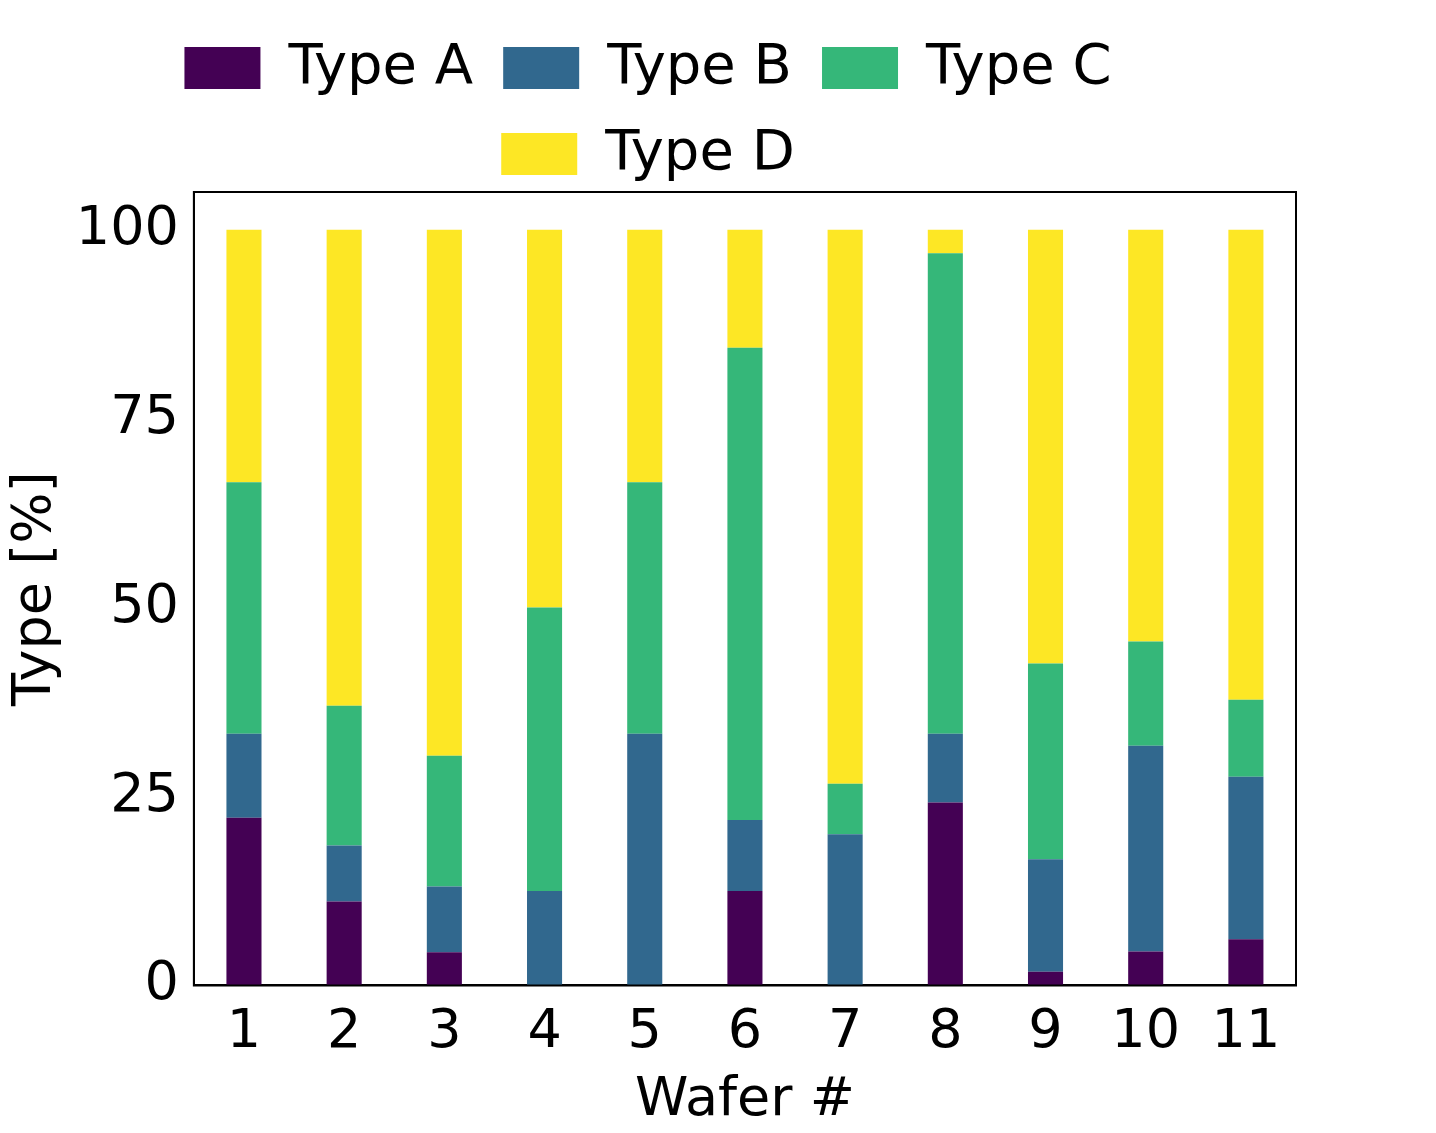 The image size is (1436, 1133). I want to click on legend-label: Type B, so click(699, 63).